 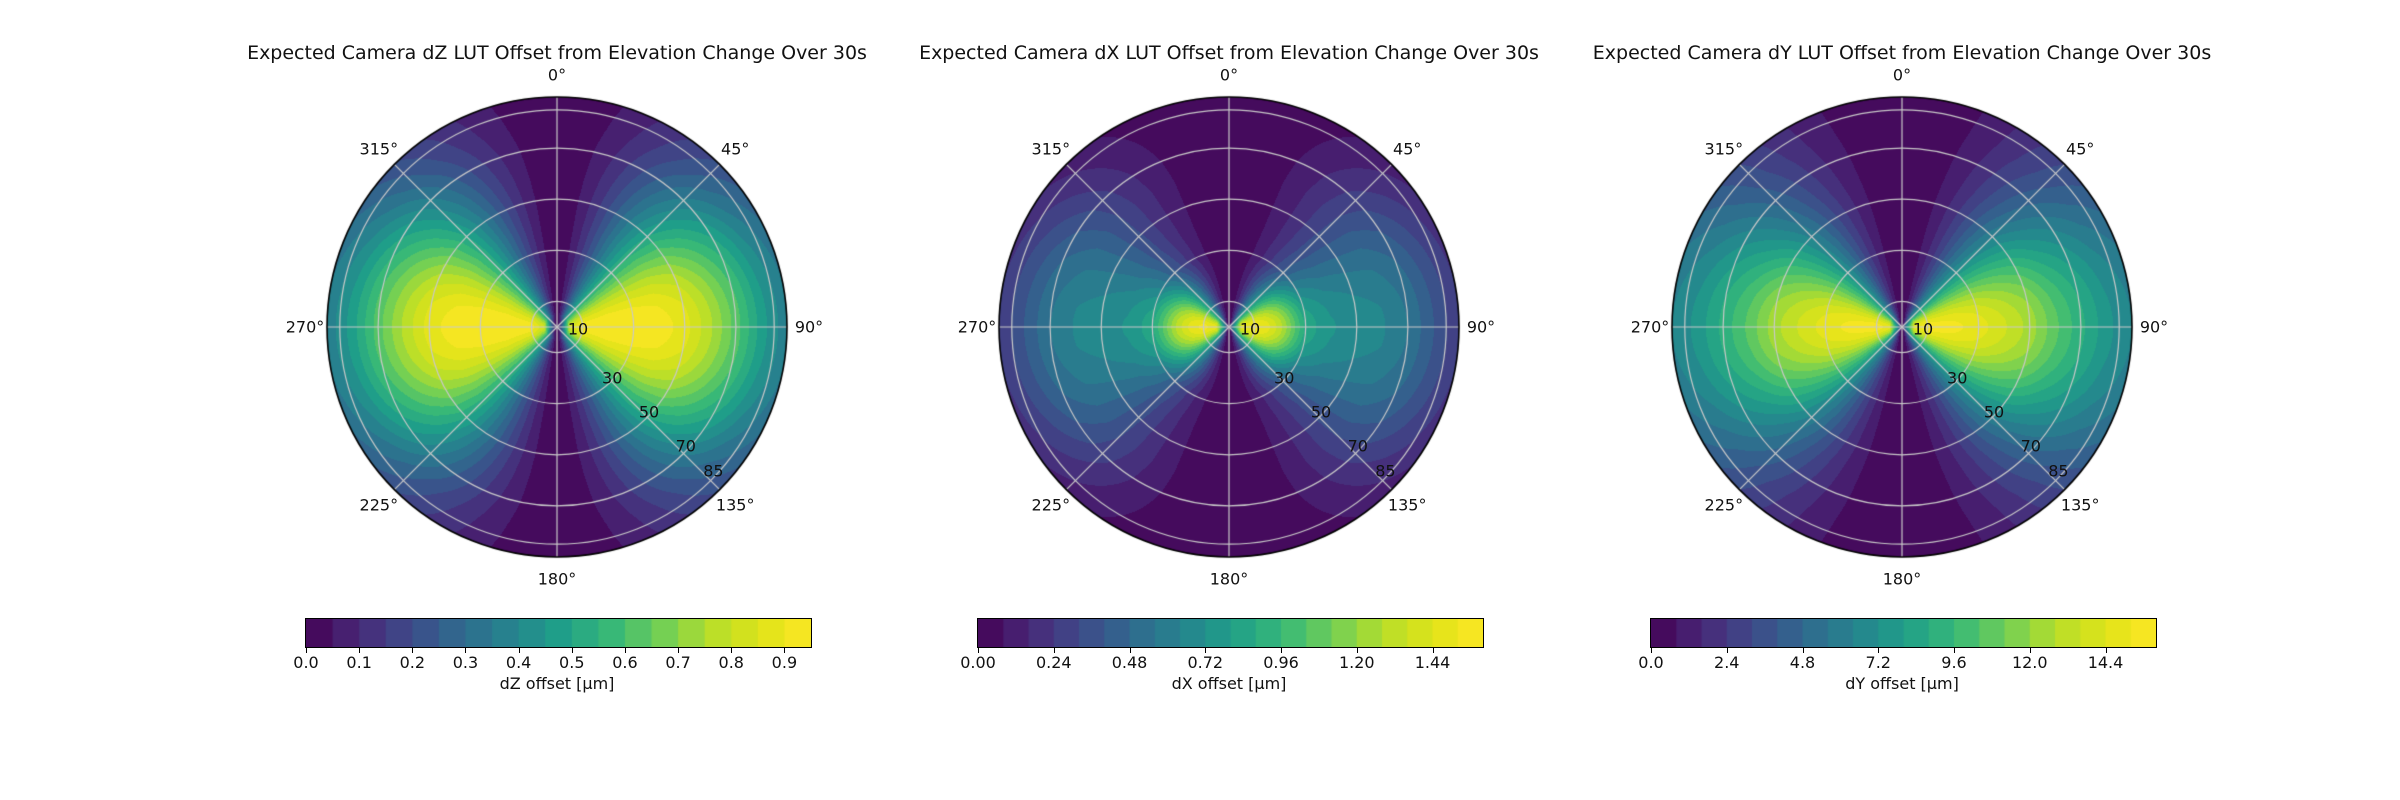 What do you see at coordinates (2105, 662) in the screenshot?
I see `colorbar-tick-label: 14.4` at bounding box center [2105, 662].